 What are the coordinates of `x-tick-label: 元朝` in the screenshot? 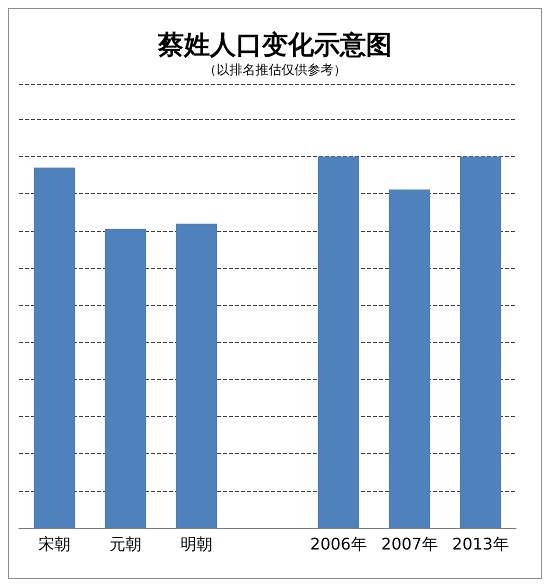 It's located at (126, 544).